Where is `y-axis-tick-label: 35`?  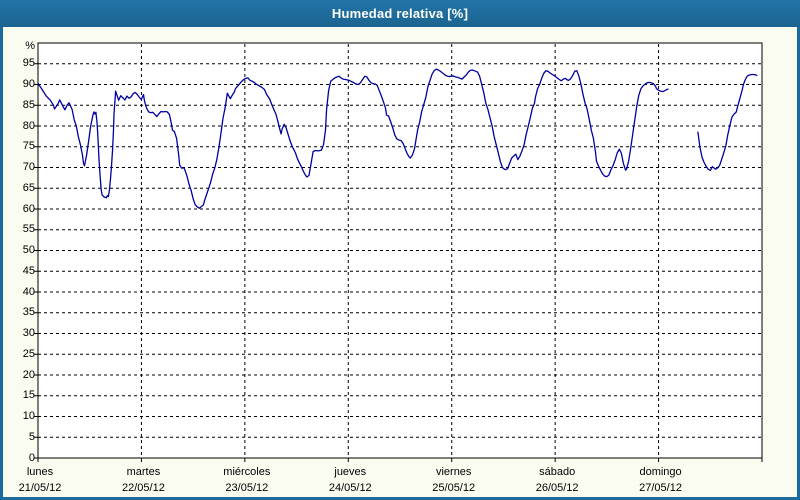
y-axis-tick-label: 35 is located at coordinates (28, 312).